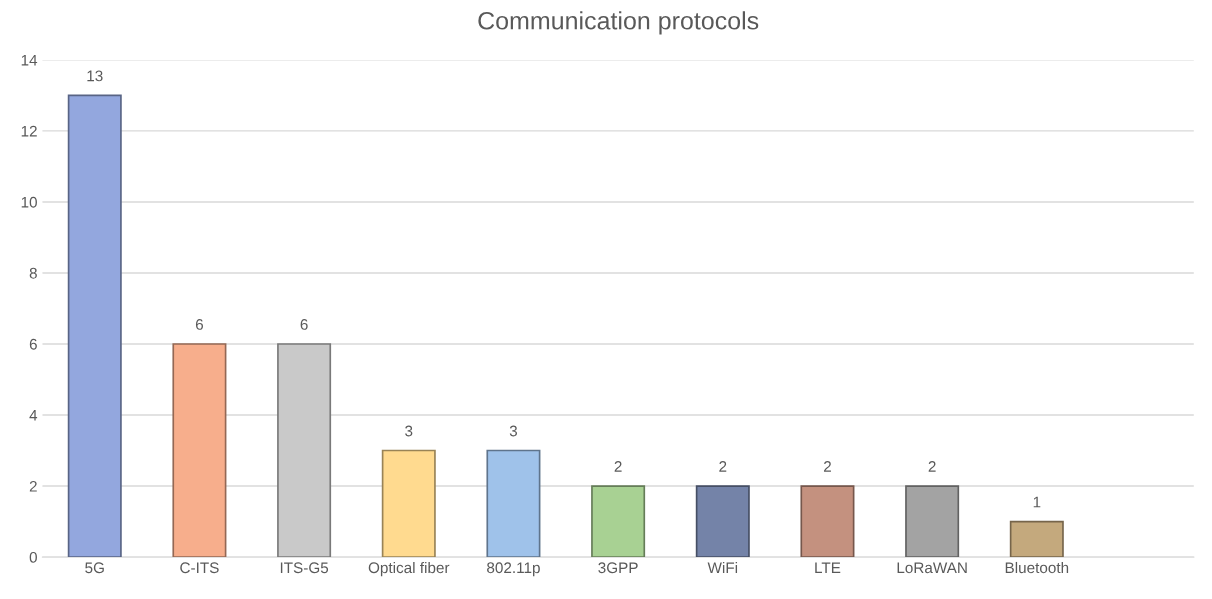  Describe the element at coordinates (828, 567) in the screenshot. I see `x-tick-label: LTE` at that location.